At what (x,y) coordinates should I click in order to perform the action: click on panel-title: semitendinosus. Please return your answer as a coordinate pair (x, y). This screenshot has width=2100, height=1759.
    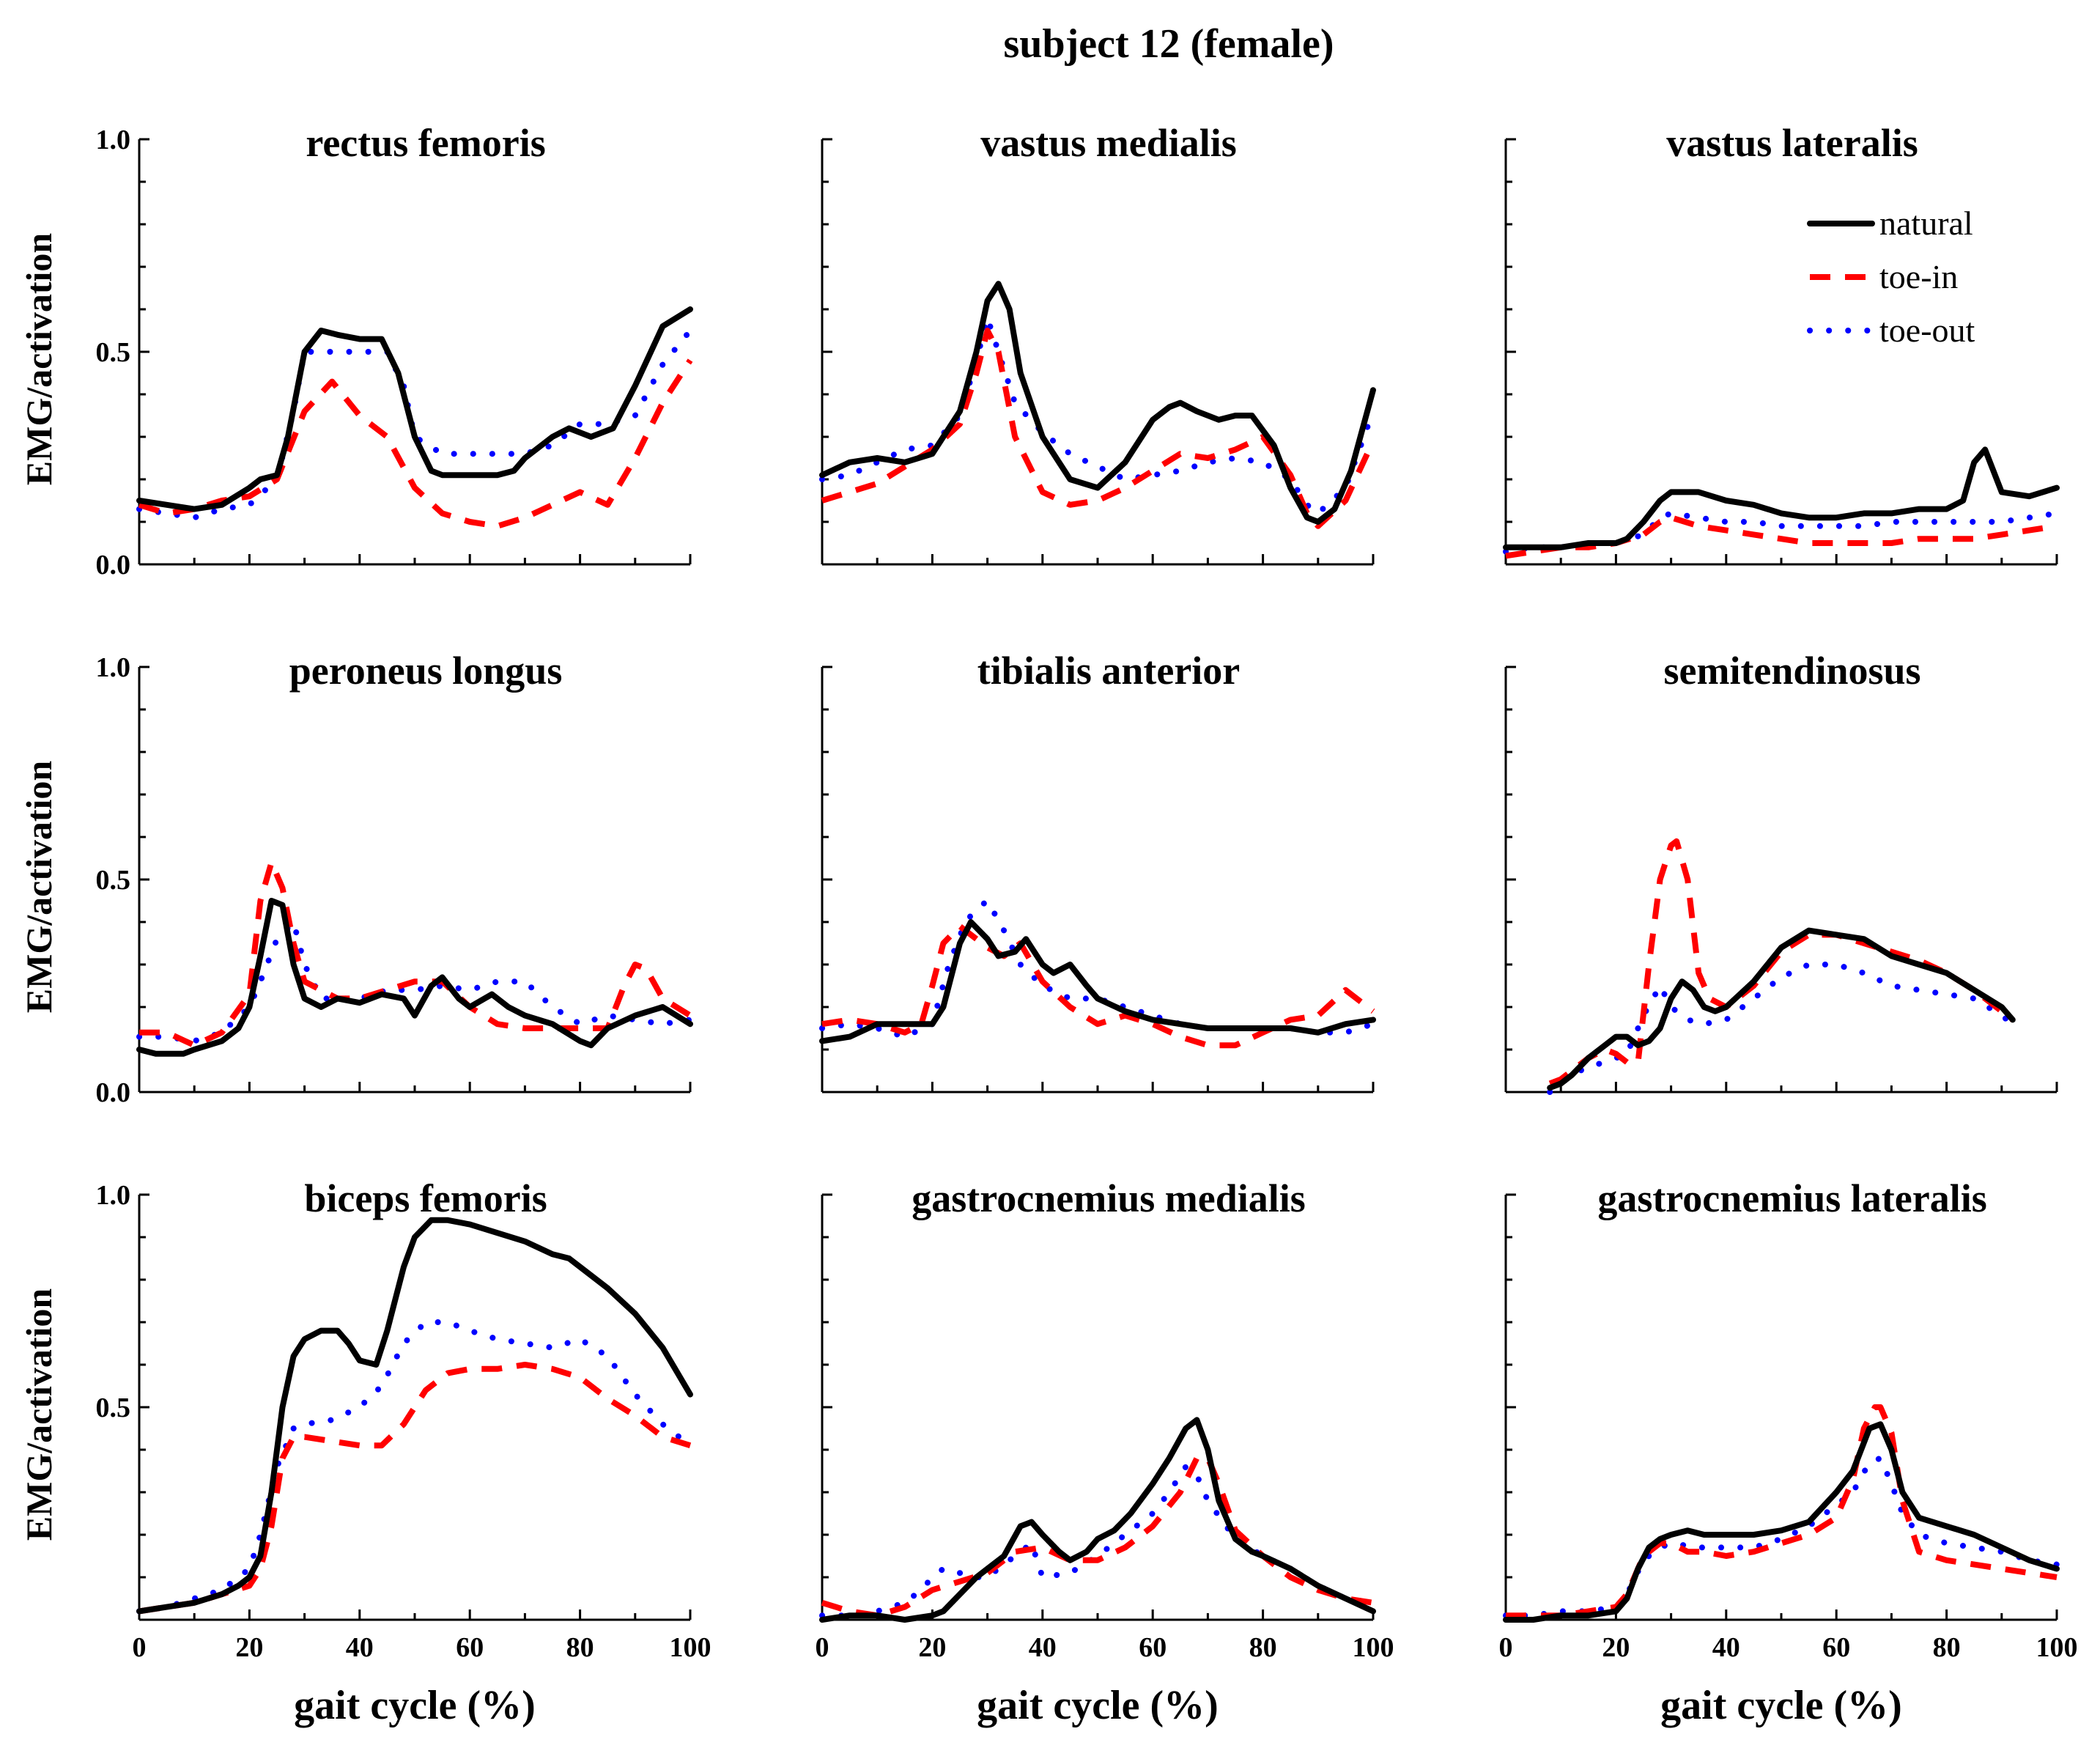
    Looking at the image, I should click on (1791, 671).